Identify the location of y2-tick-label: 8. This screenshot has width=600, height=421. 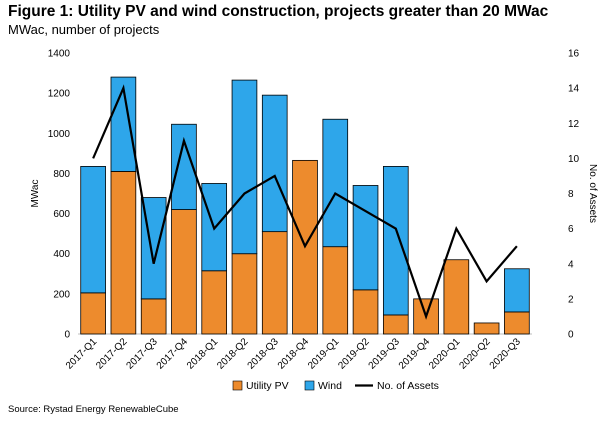
(571, 194).